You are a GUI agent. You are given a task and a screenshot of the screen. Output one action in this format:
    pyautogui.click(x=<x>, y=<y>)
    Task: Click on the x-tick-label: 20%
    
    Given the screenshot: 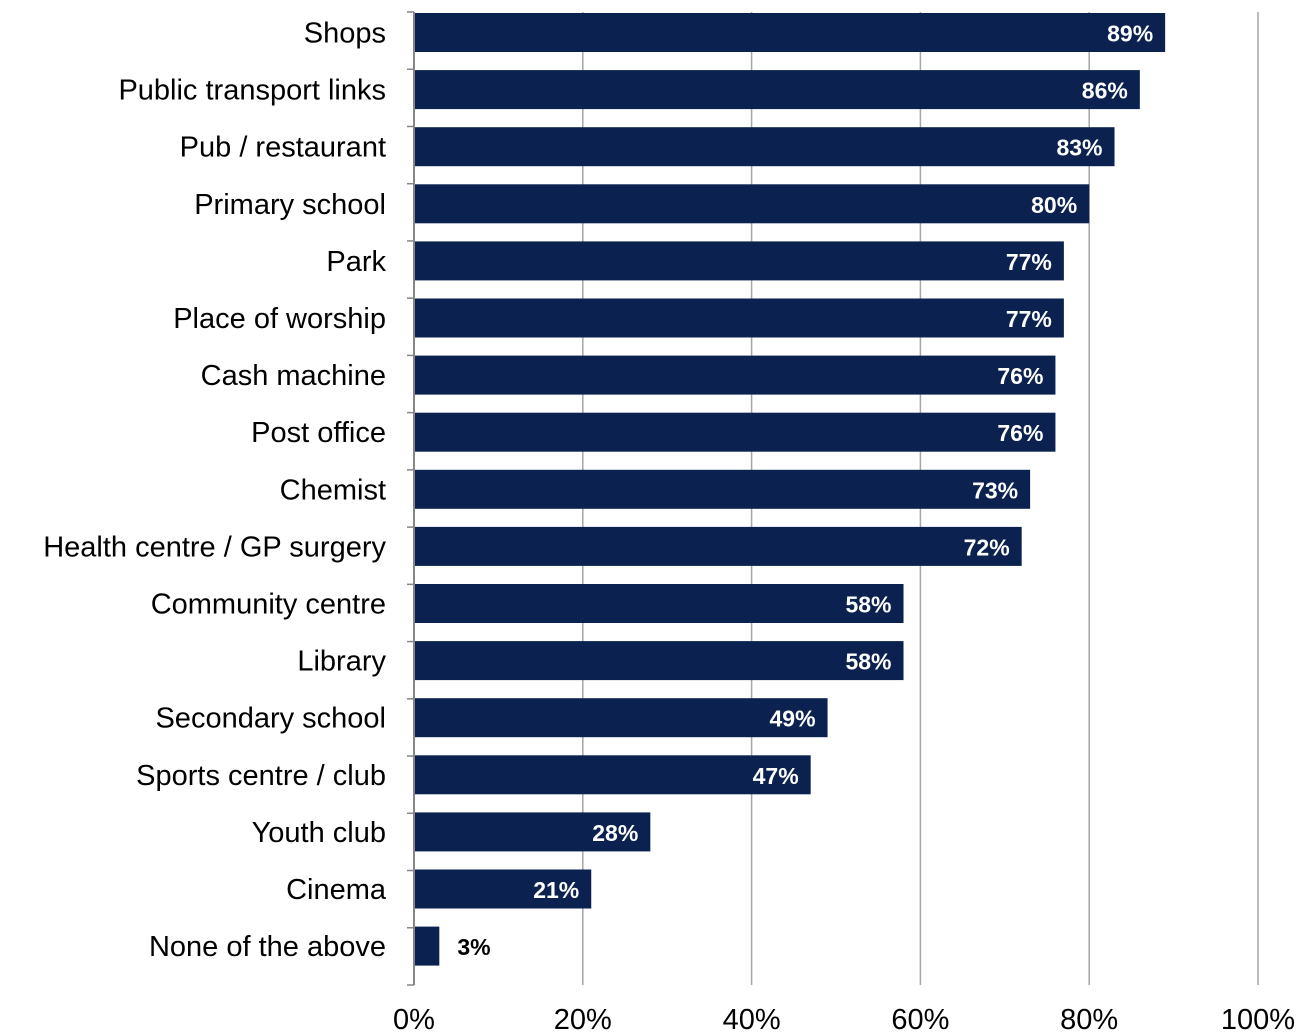 What is the action you would take?
    pyautogui.click(x=583, y=1018)
    